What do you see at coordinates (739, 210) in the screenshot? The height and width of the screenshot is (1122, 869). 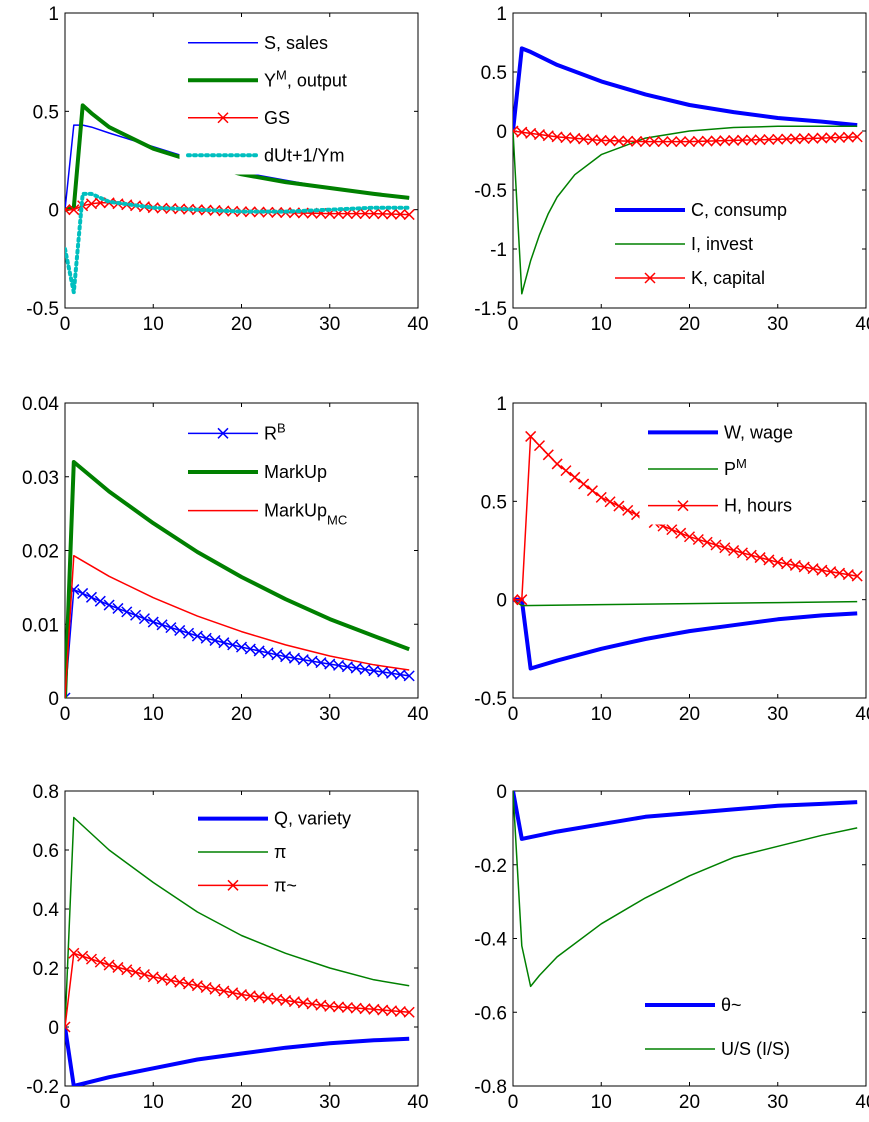 I see `legend-label-2-1: C, consump` at bounding box center [739, 210].